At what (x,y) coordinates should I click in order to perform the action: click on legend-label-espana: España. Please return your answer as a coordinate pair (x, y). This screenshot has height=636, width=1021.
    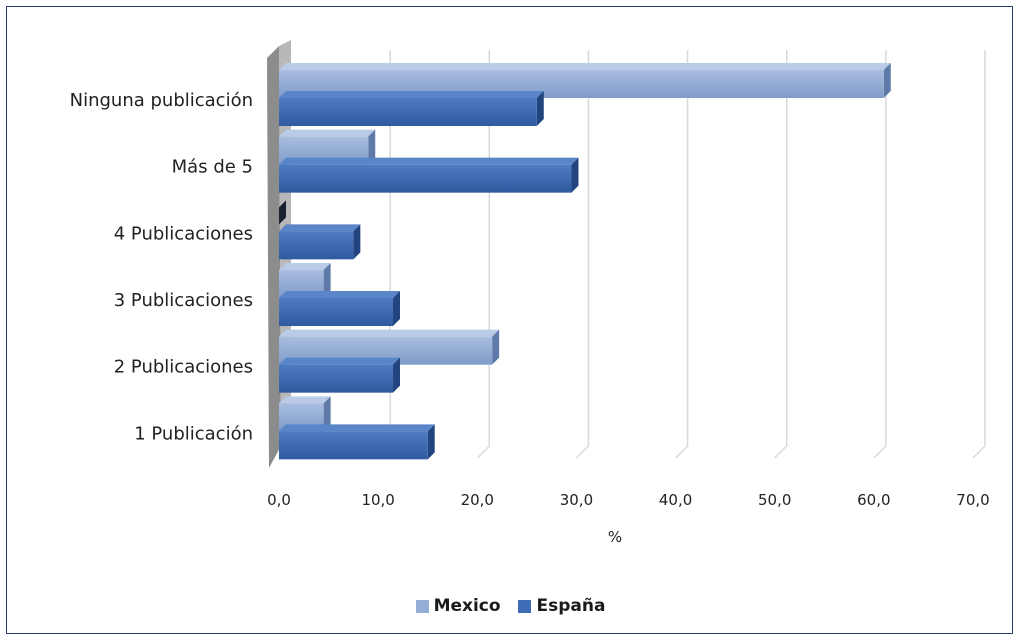
    Looking at the image, I should click on (571, 606).